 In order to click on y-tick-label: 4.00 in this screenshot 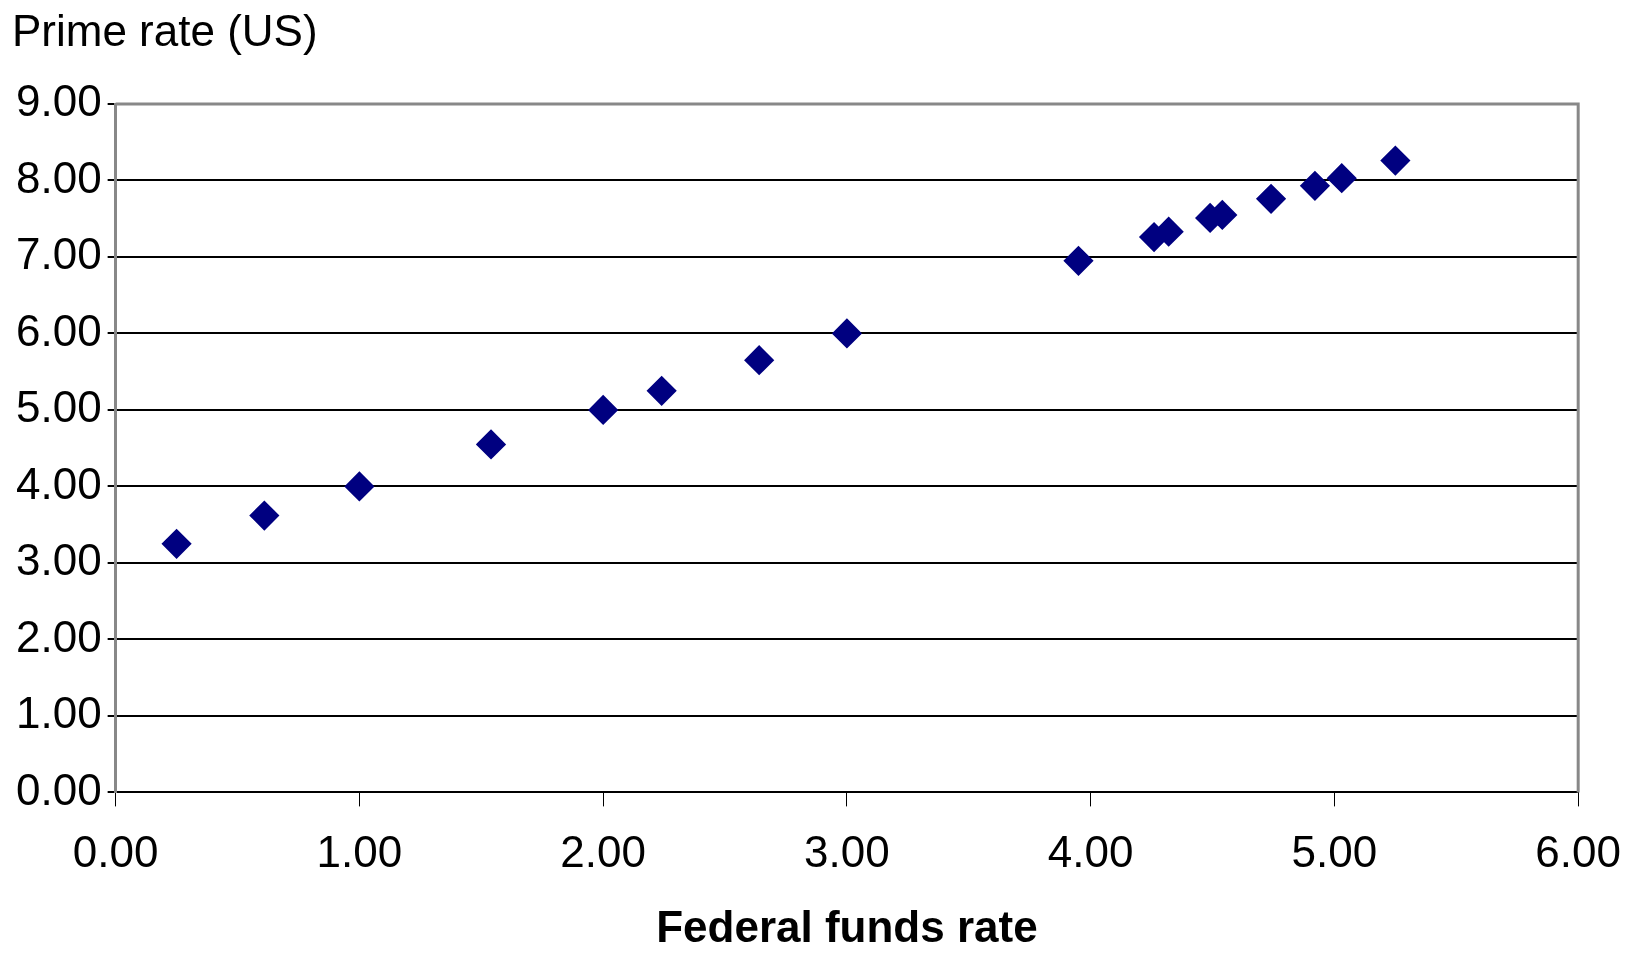, I will do `click(59, 483)`.